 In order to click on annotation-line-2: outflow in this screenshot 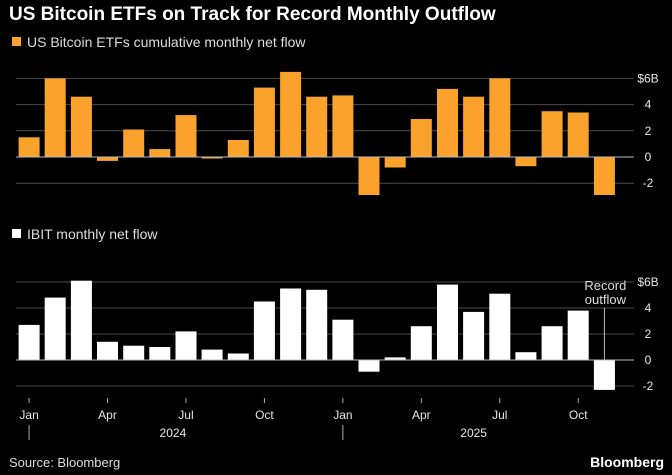, I will do `click(606, 299)`.